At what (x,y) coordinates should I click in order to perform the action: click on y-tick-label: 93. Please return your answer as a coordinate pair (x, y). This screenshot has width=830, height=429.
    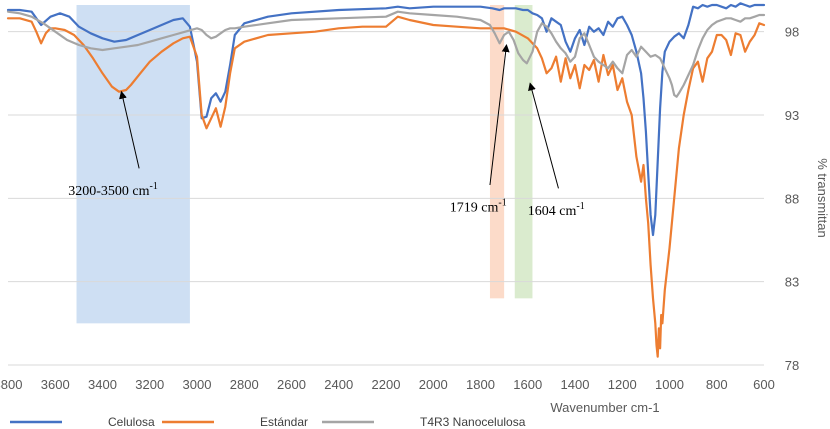
    Looking at the image, I should click on (792, 115).